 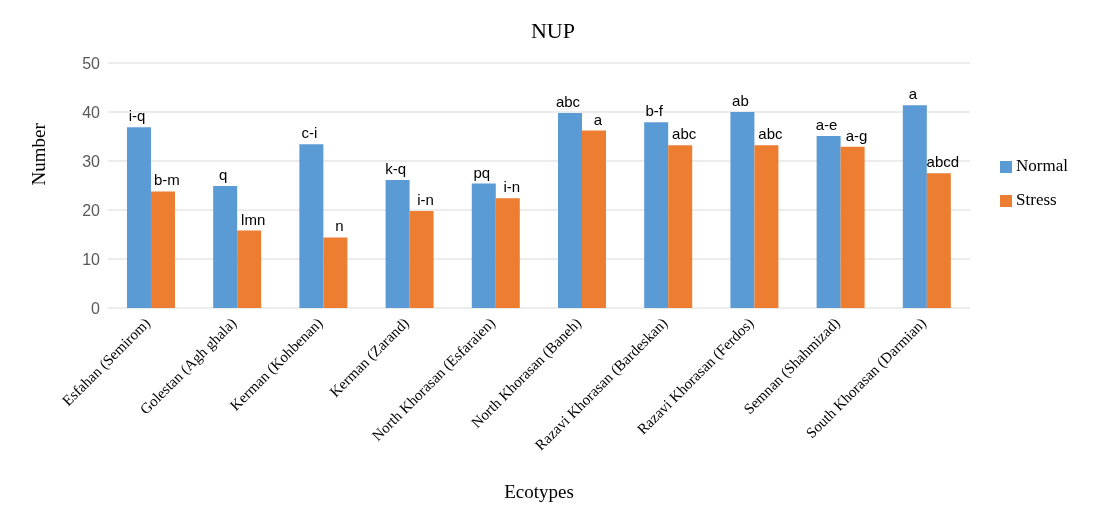 What do you see at coordinates (96, 308) in the screenshot?
I see `y-tick-label: 0` at bounding box center [96, 308].